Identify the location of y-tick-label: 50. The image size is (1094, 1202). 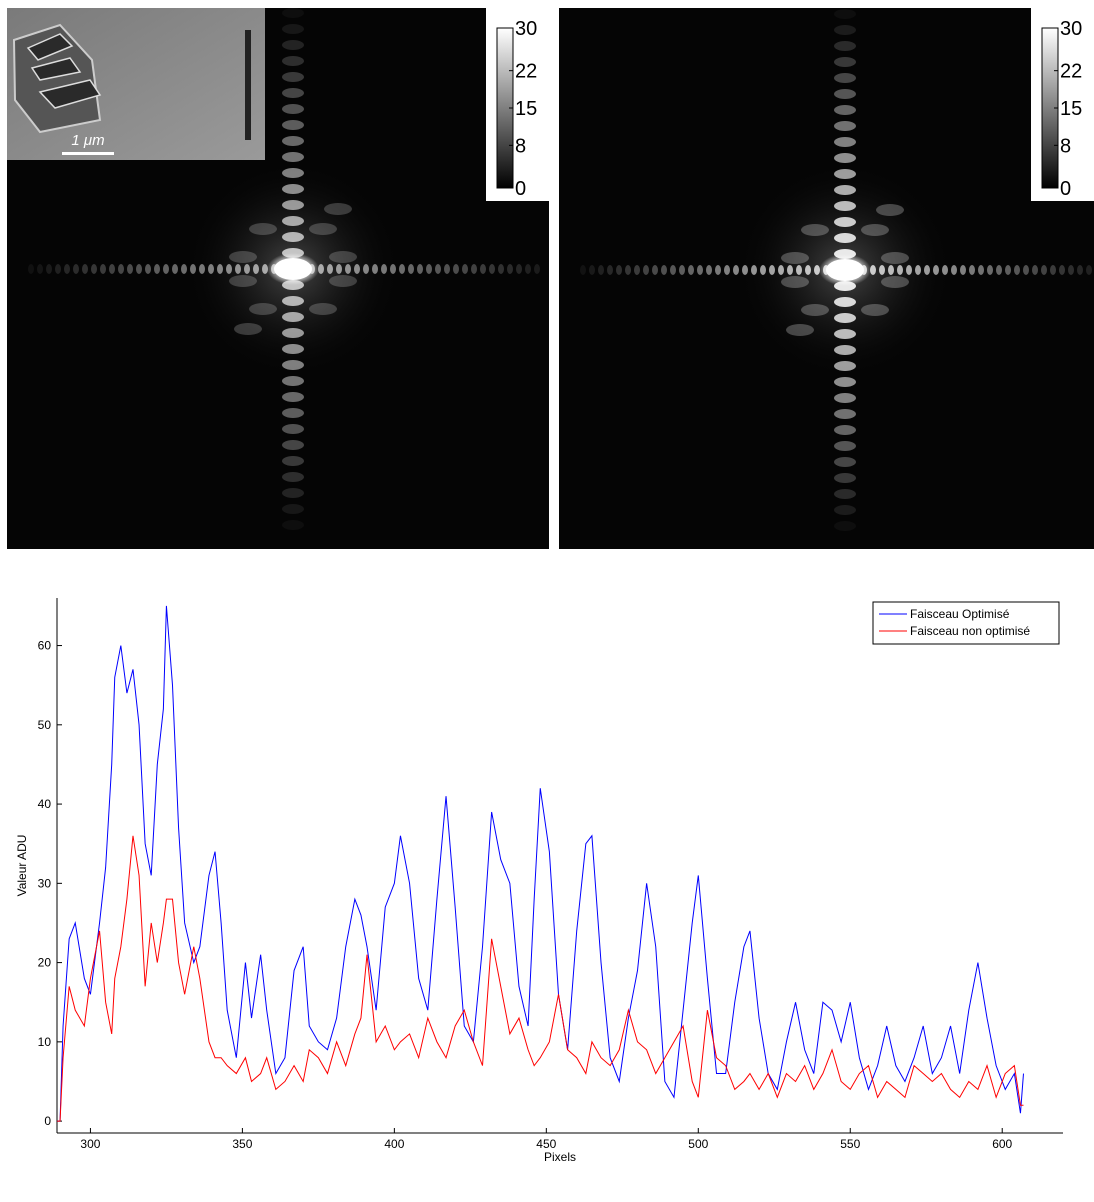
(45, 725).